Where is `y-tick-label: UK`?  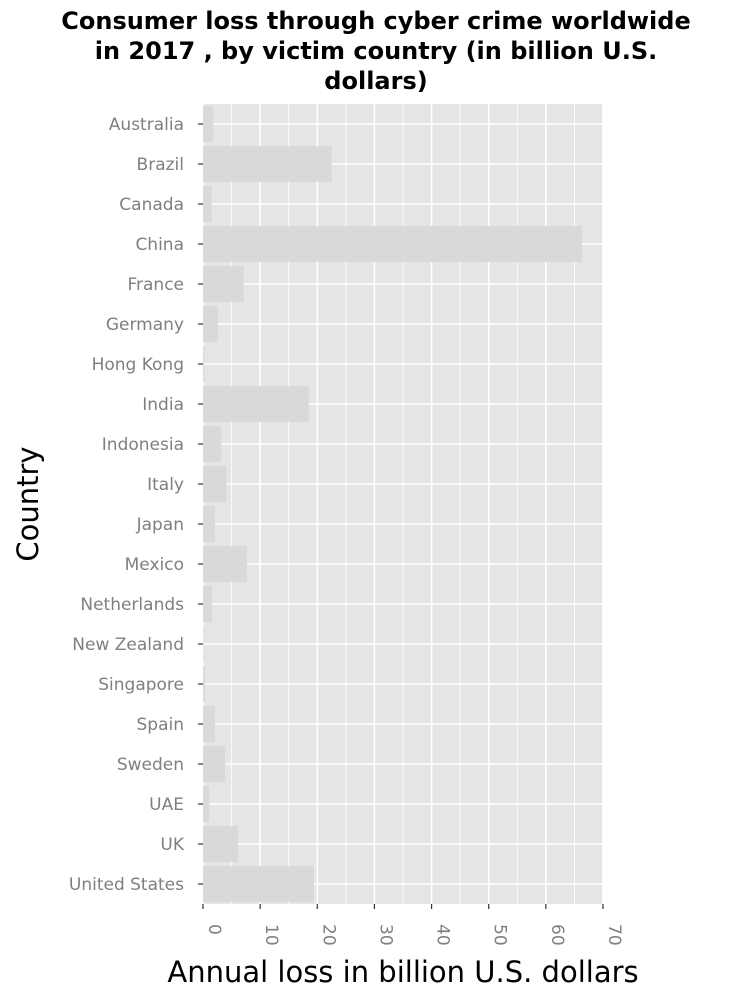
y-tick-label: UK is located at coordinates (172, 845).